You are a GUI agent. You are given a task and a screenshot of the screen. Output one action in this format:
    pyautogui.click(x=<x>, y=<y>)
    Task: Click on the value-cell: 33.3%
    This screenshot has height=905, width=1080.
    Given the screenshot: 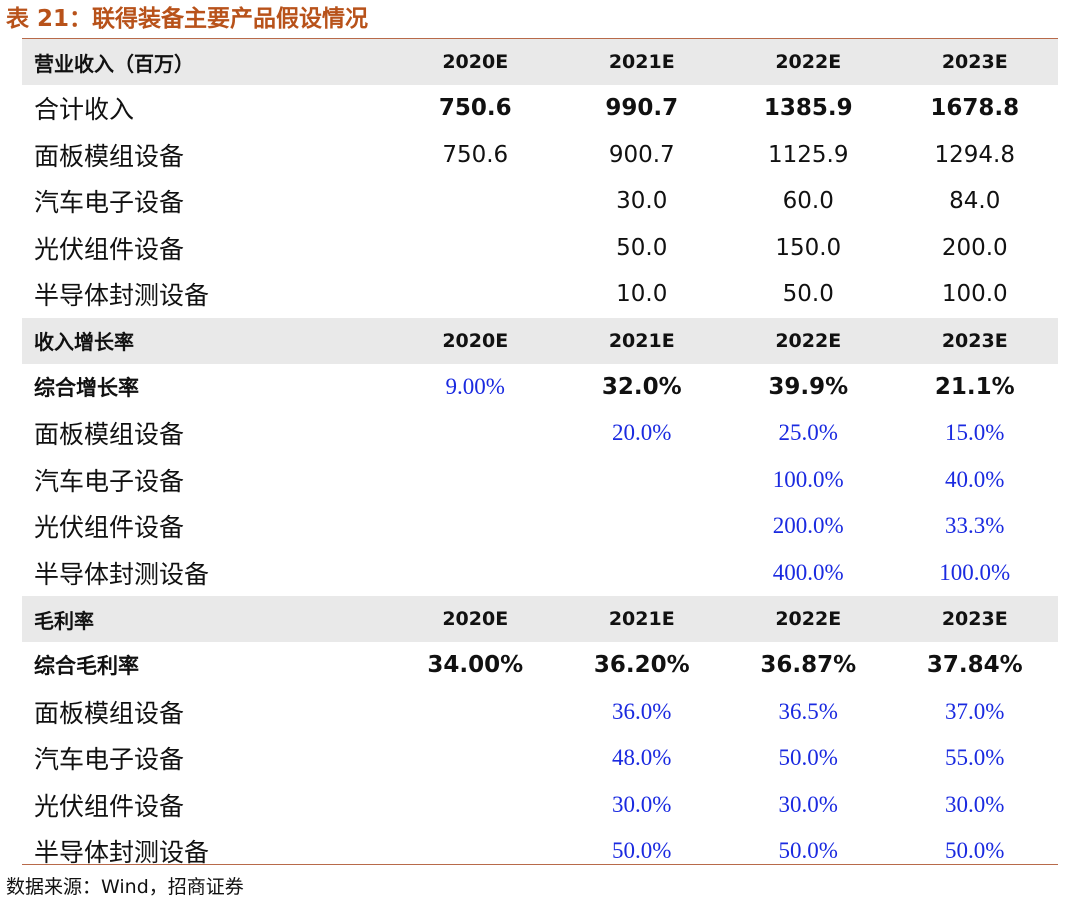 What is the action you would take?
    pyautogui.click(x=975, y=526)
    